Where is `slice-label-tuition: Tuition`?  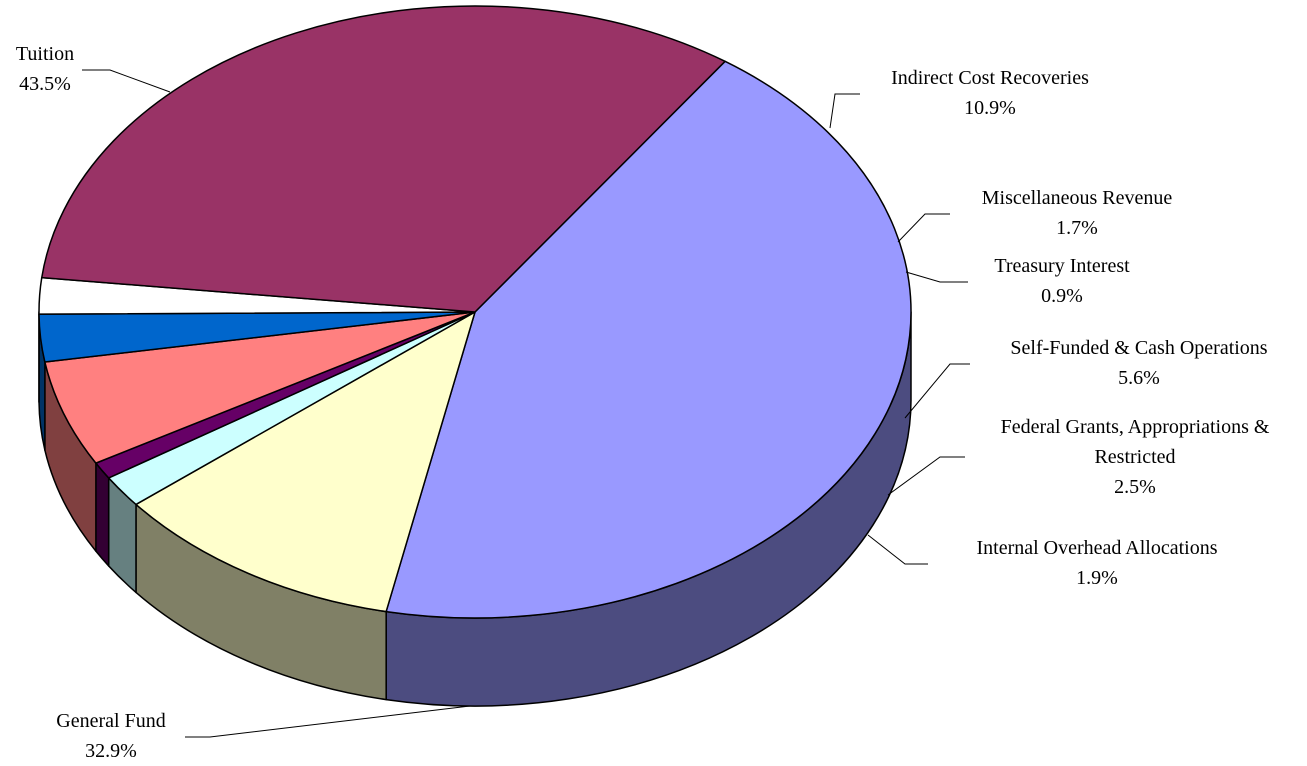
slice-label-tuition: Tuition is located at coordinates (45, 54).